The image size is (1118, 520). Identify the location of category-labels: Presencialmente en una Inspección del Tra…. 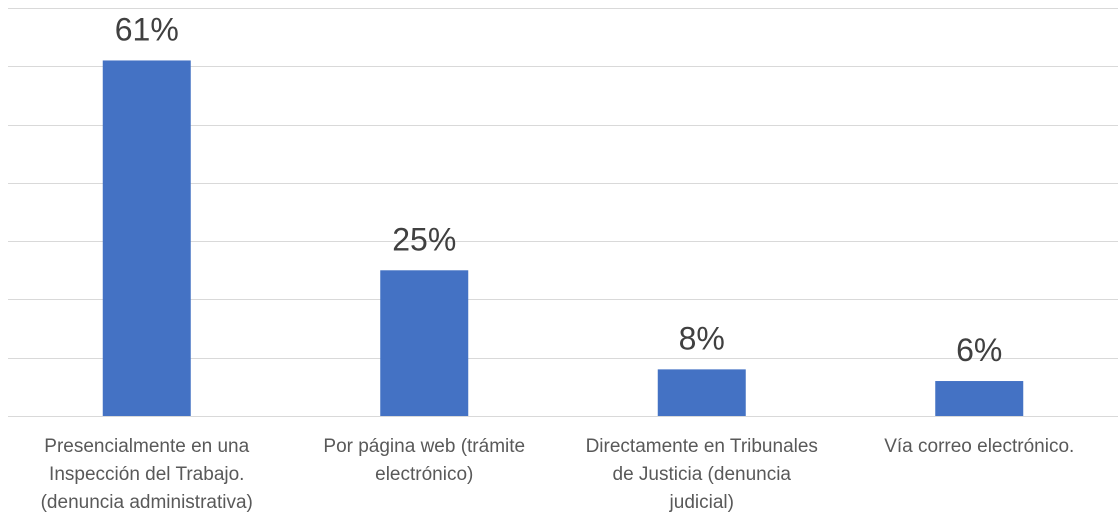
(558, 474).